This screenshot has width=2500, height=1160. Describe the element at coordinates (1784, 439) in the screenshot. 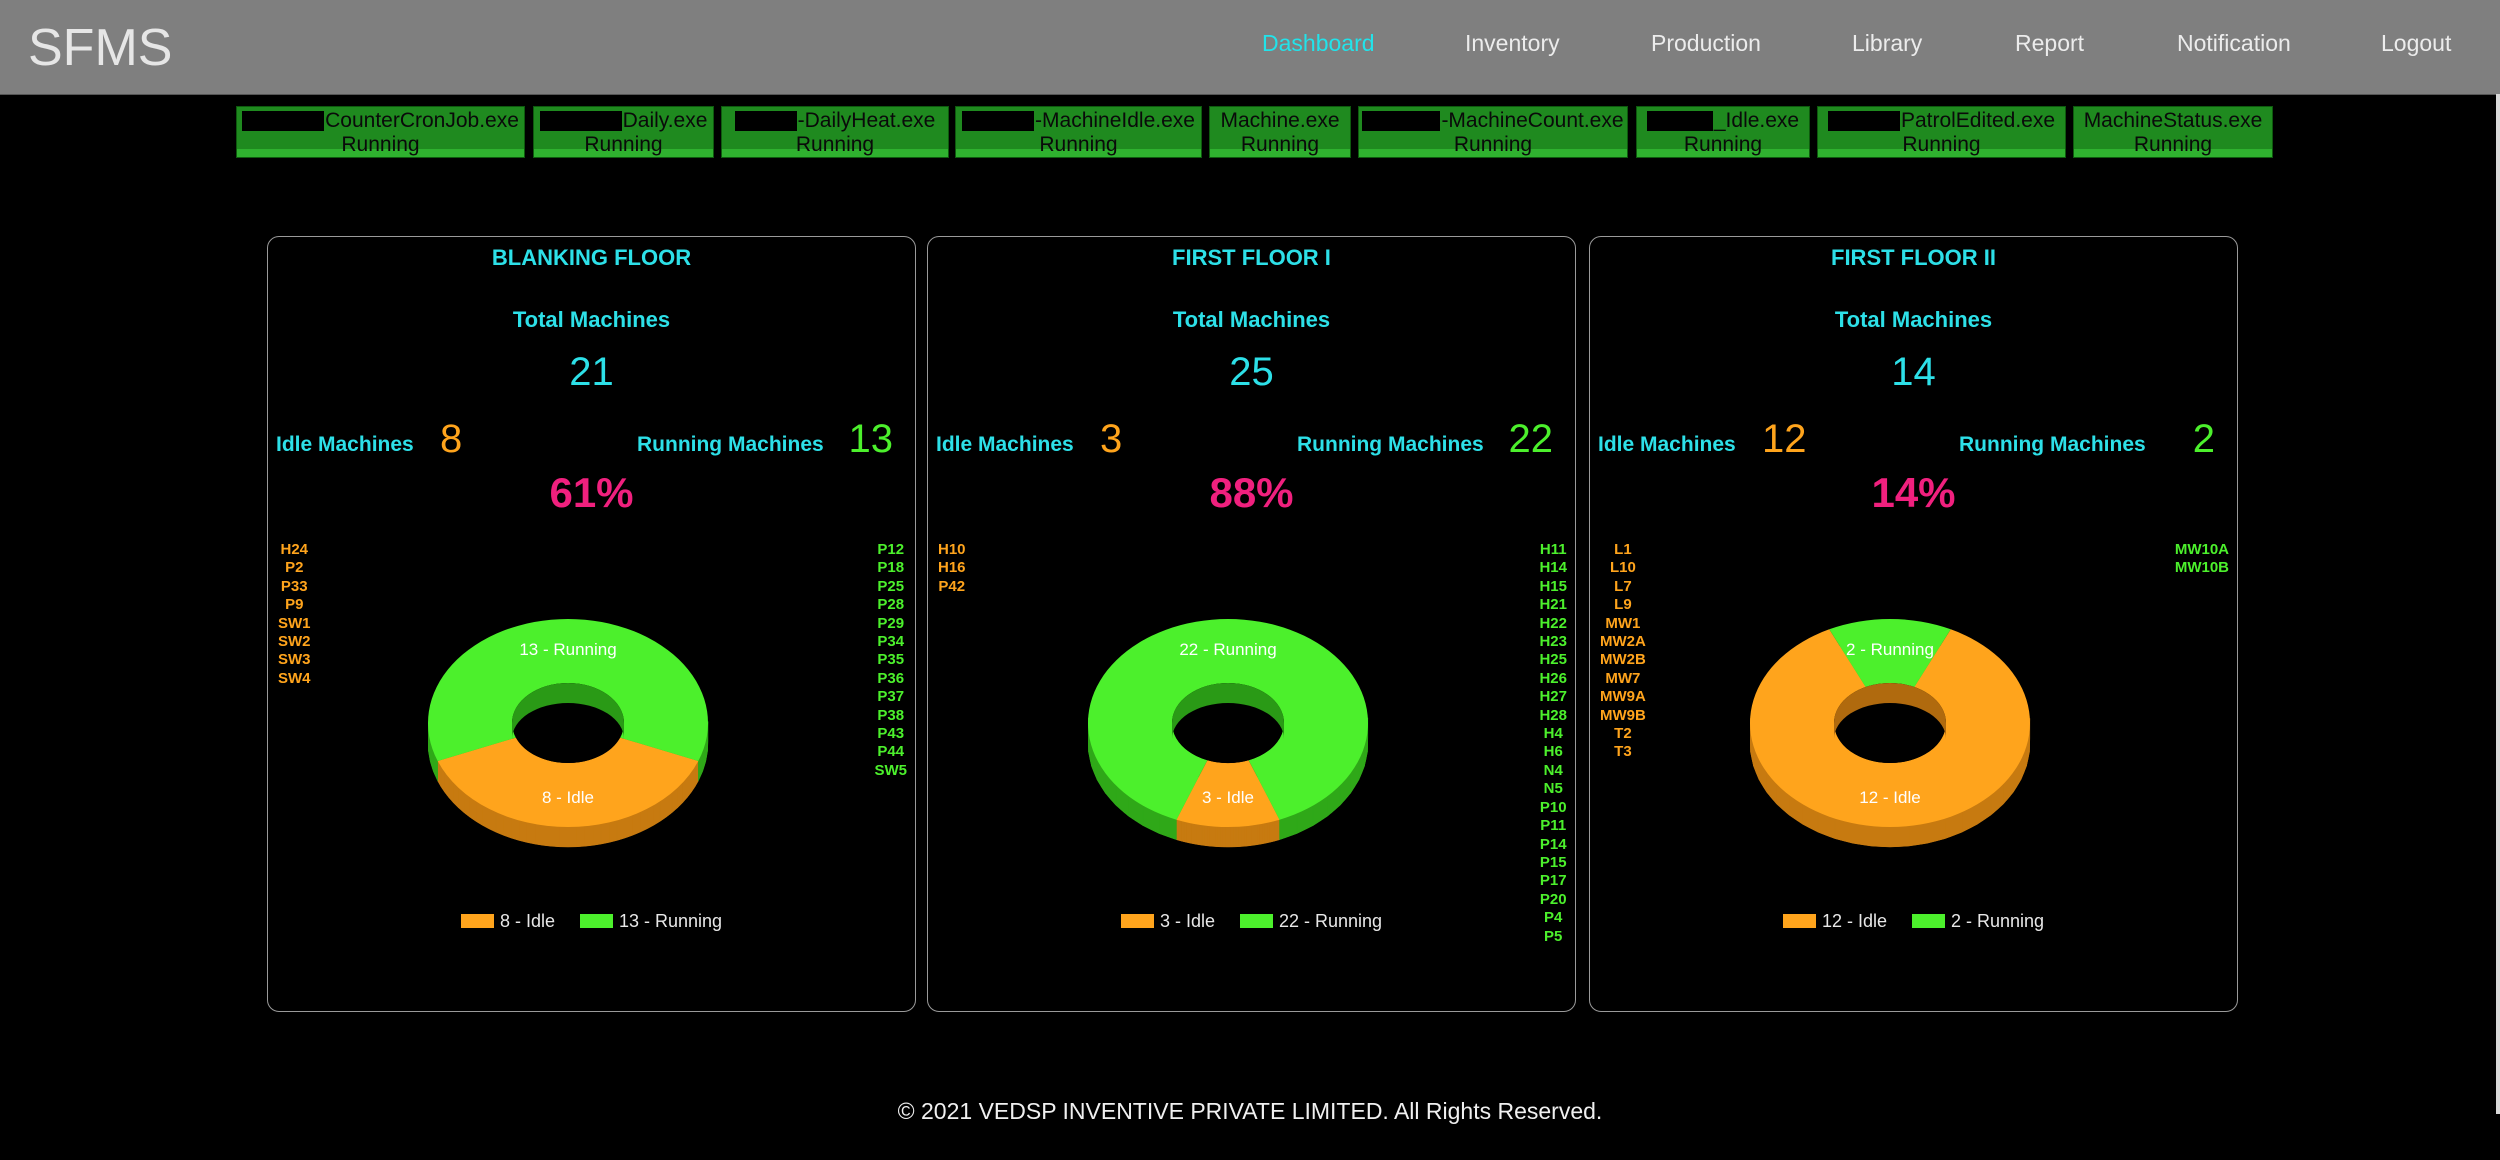

I see `idle-machines-value: 12` at that location.